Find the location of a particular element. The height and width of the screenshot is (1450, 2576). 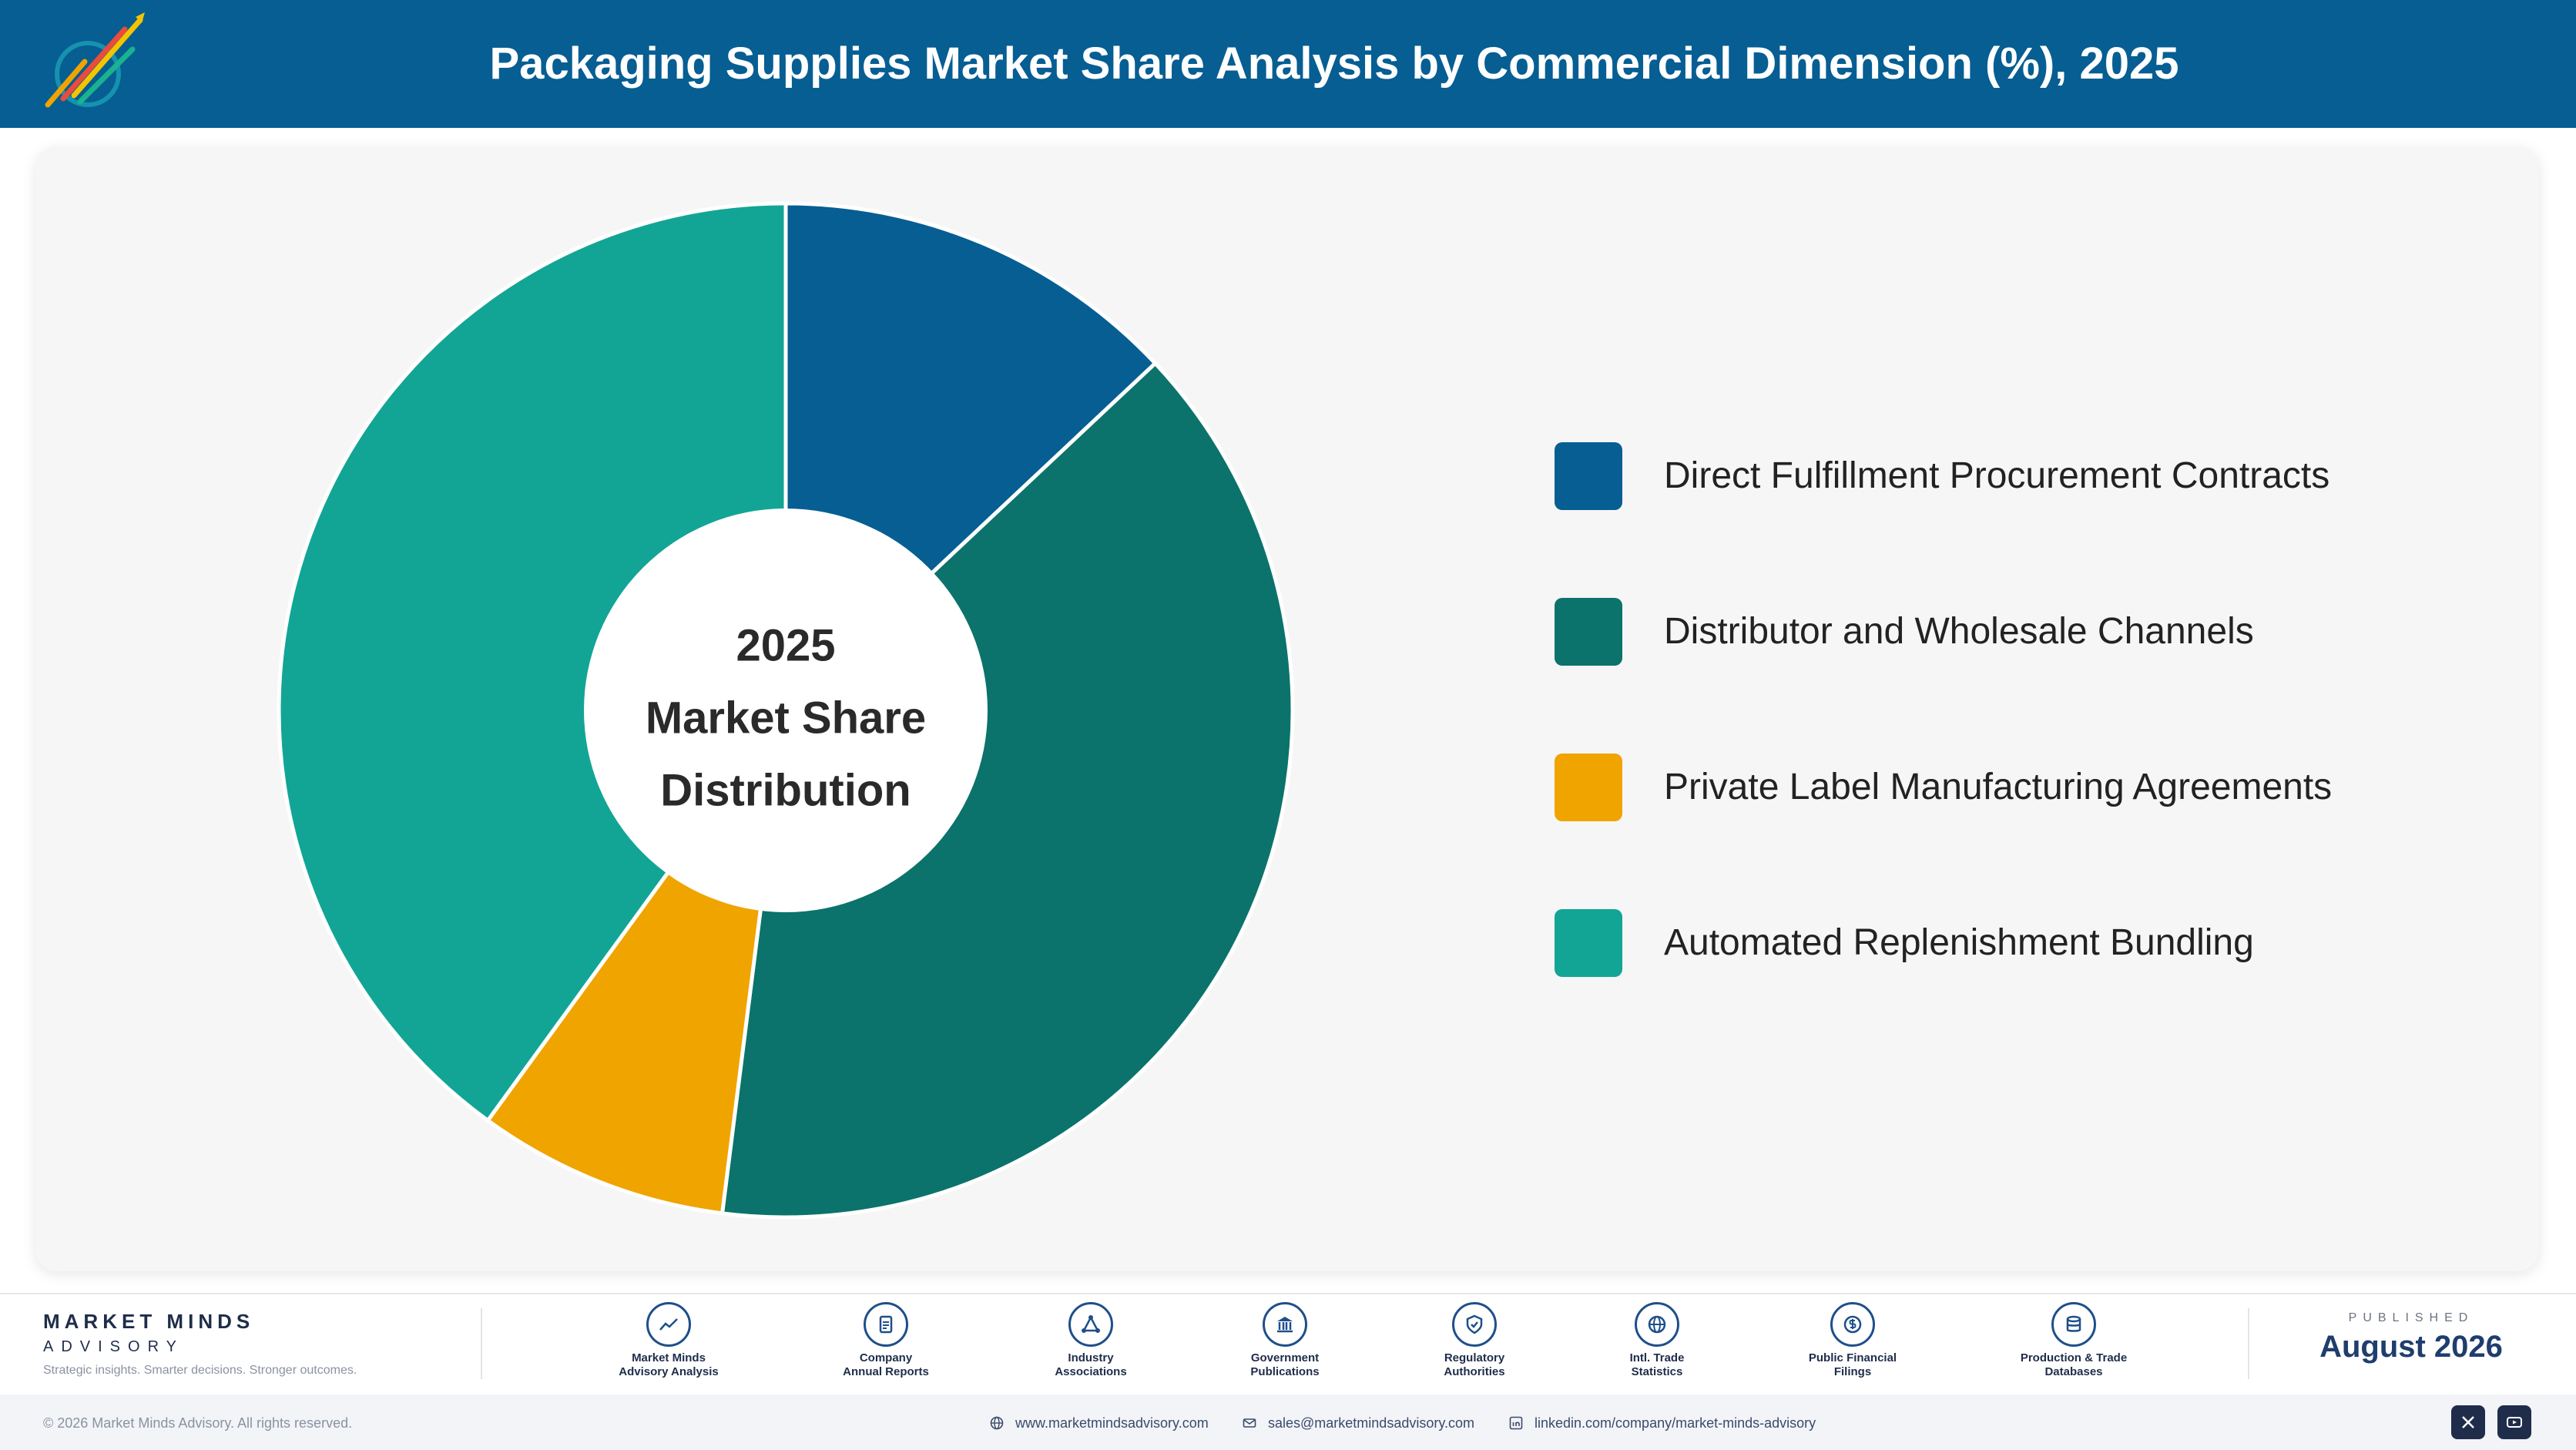

center-label-line-2: Market Share is located at coordinates (786, 718).